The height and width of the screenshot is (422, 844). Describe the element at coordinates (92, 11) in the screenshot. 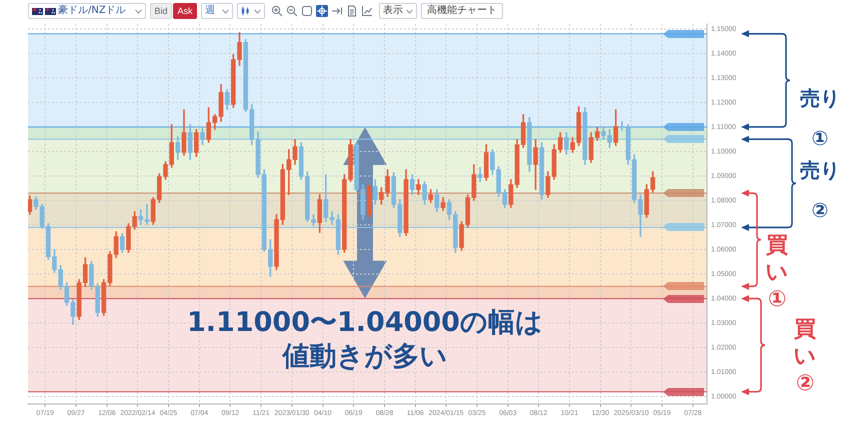

I see `chart-title: 豪ドル/NZドル` at that location.